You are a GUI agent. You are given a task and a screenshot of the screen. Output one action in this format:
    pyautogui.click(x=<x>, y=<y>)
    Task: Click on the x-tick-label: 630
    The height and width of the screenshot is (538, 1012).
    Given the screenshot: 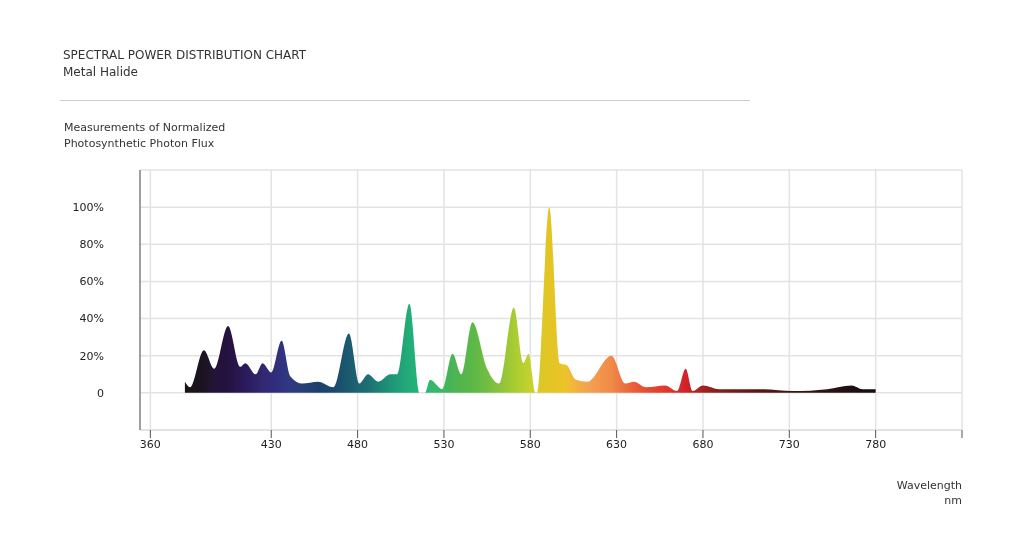 What is the action you would take?
    pyautogui.click(x=617, y=444)
    